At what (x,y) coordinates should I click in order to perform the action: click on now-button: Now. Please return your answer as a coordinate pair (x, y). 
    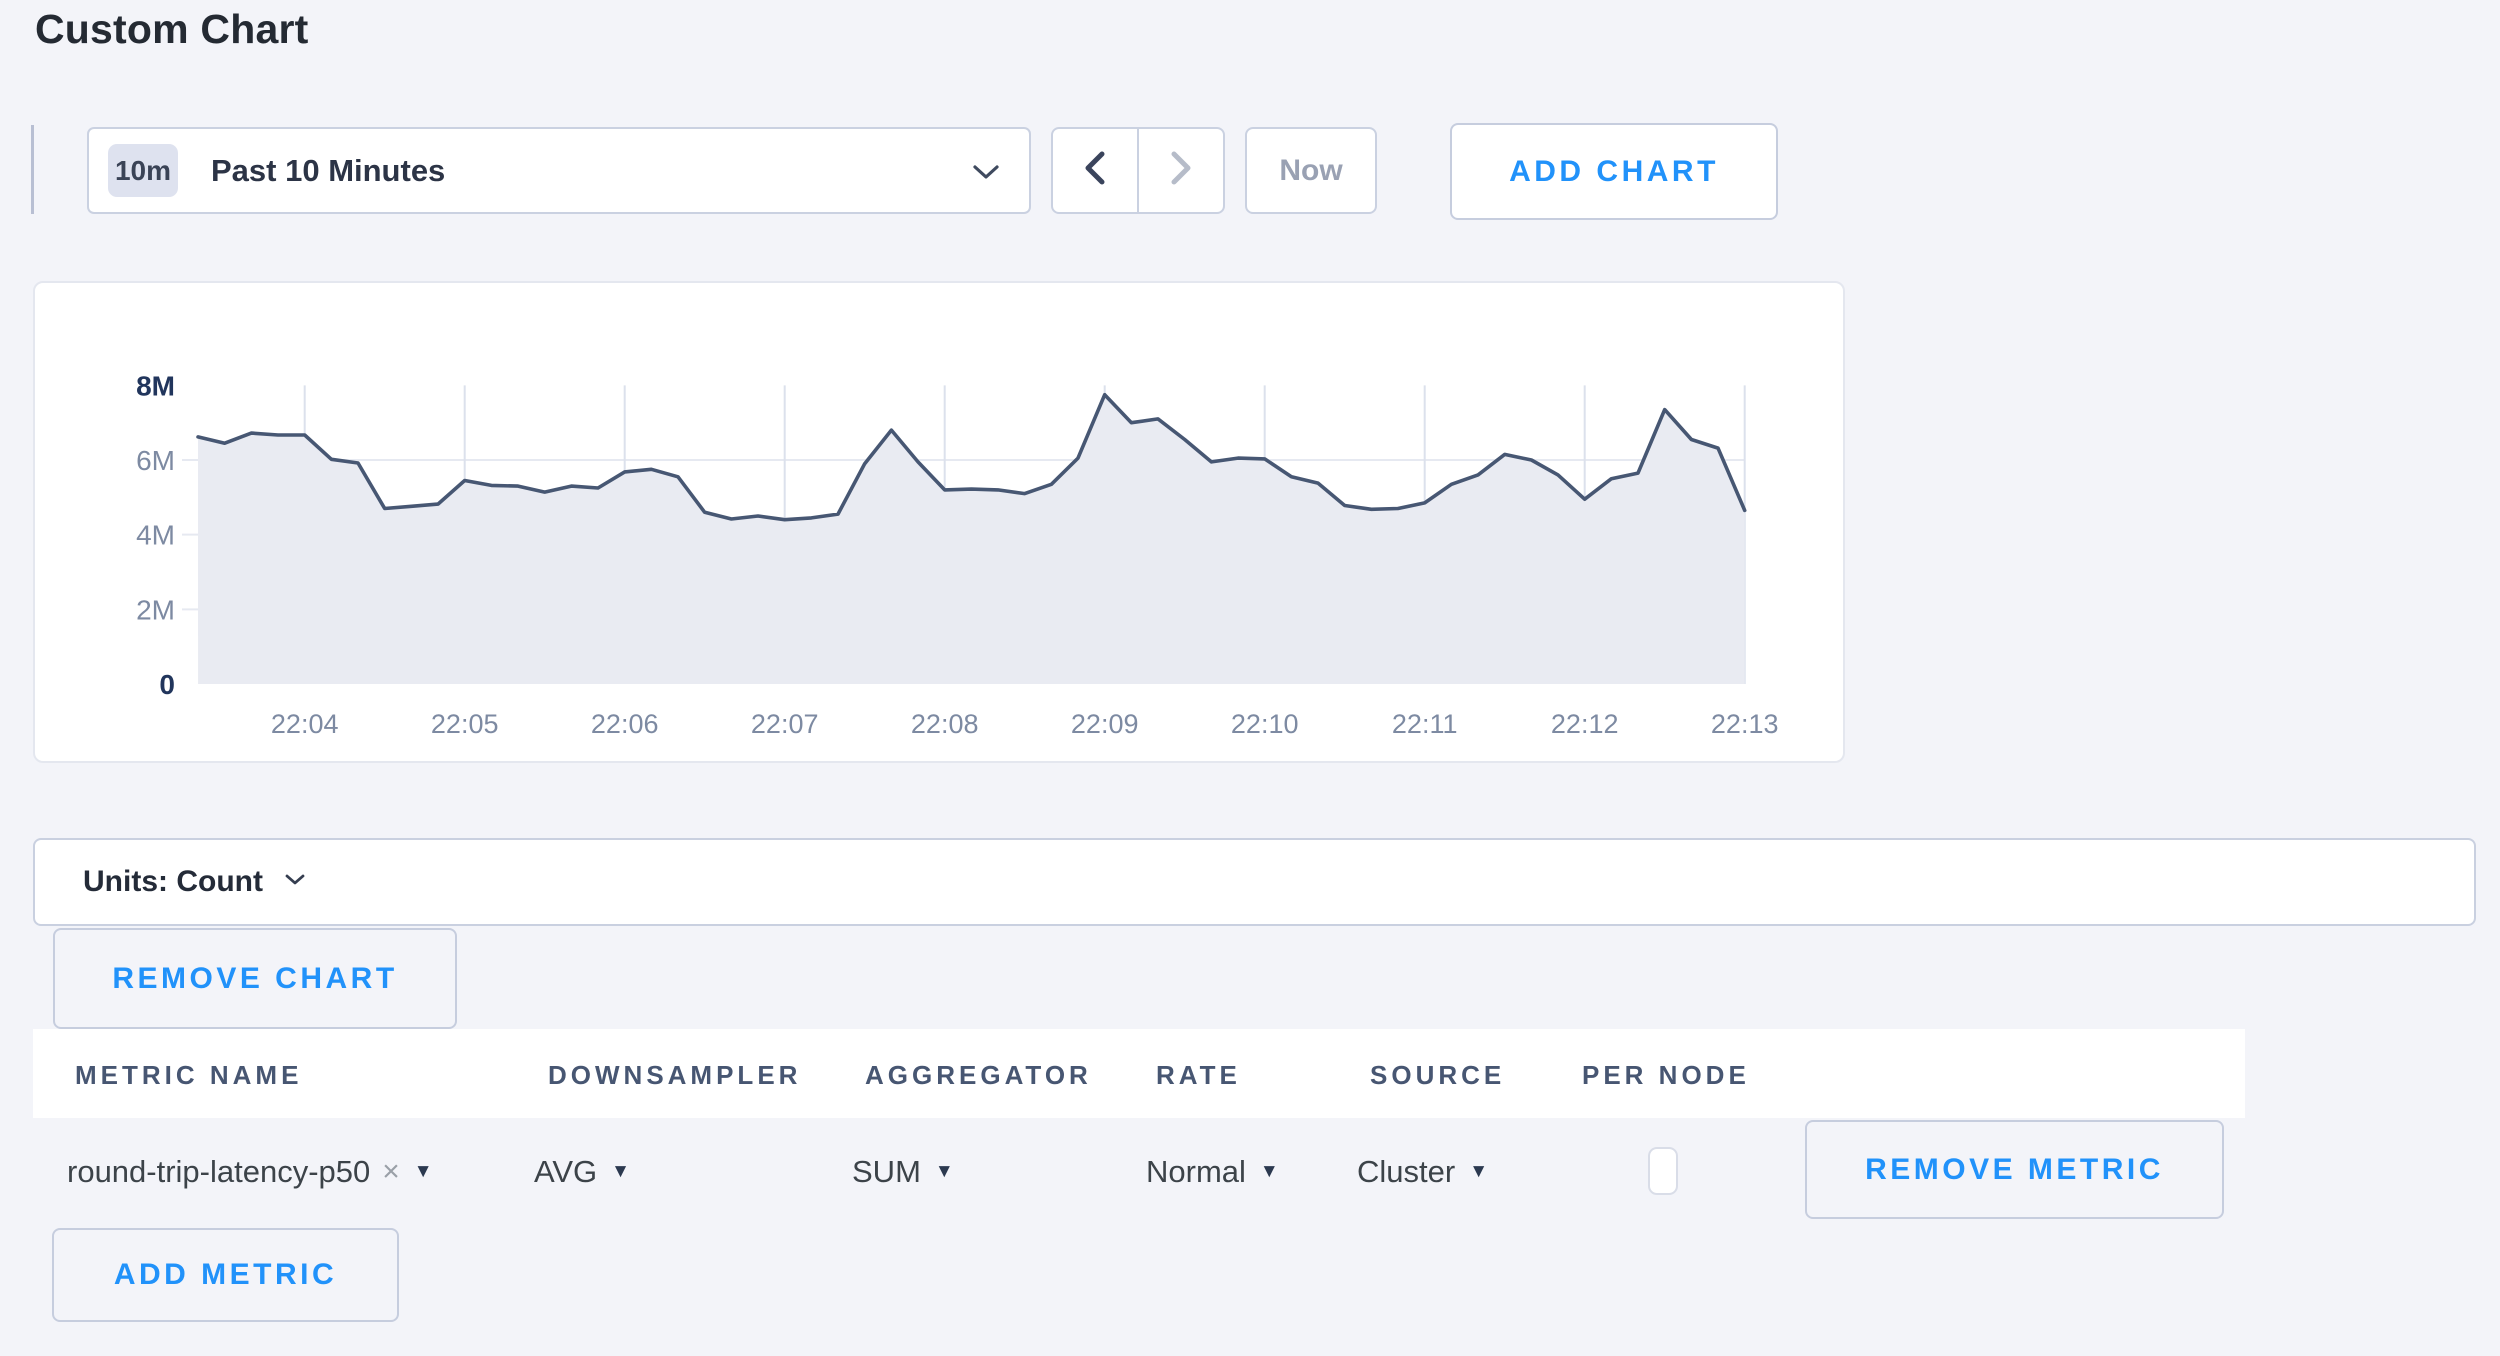
    Looking at the image, I should click on (1311, 170).